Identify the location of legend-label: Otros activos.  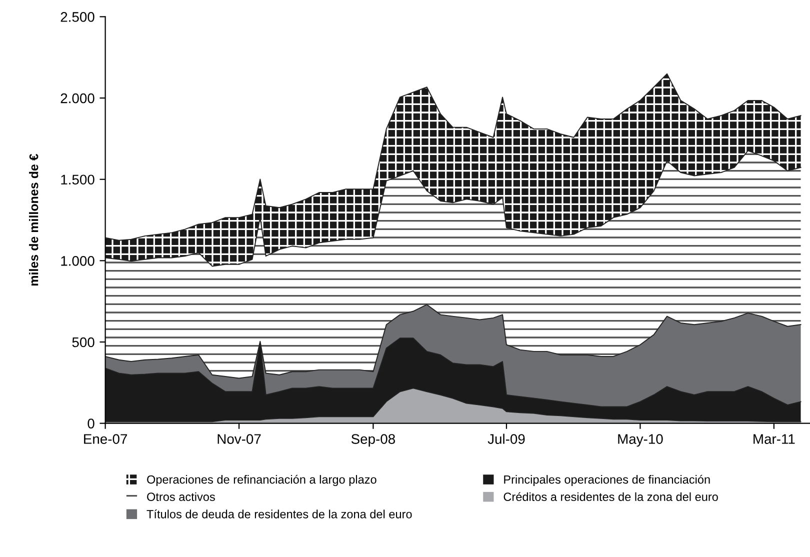
(181, 497).